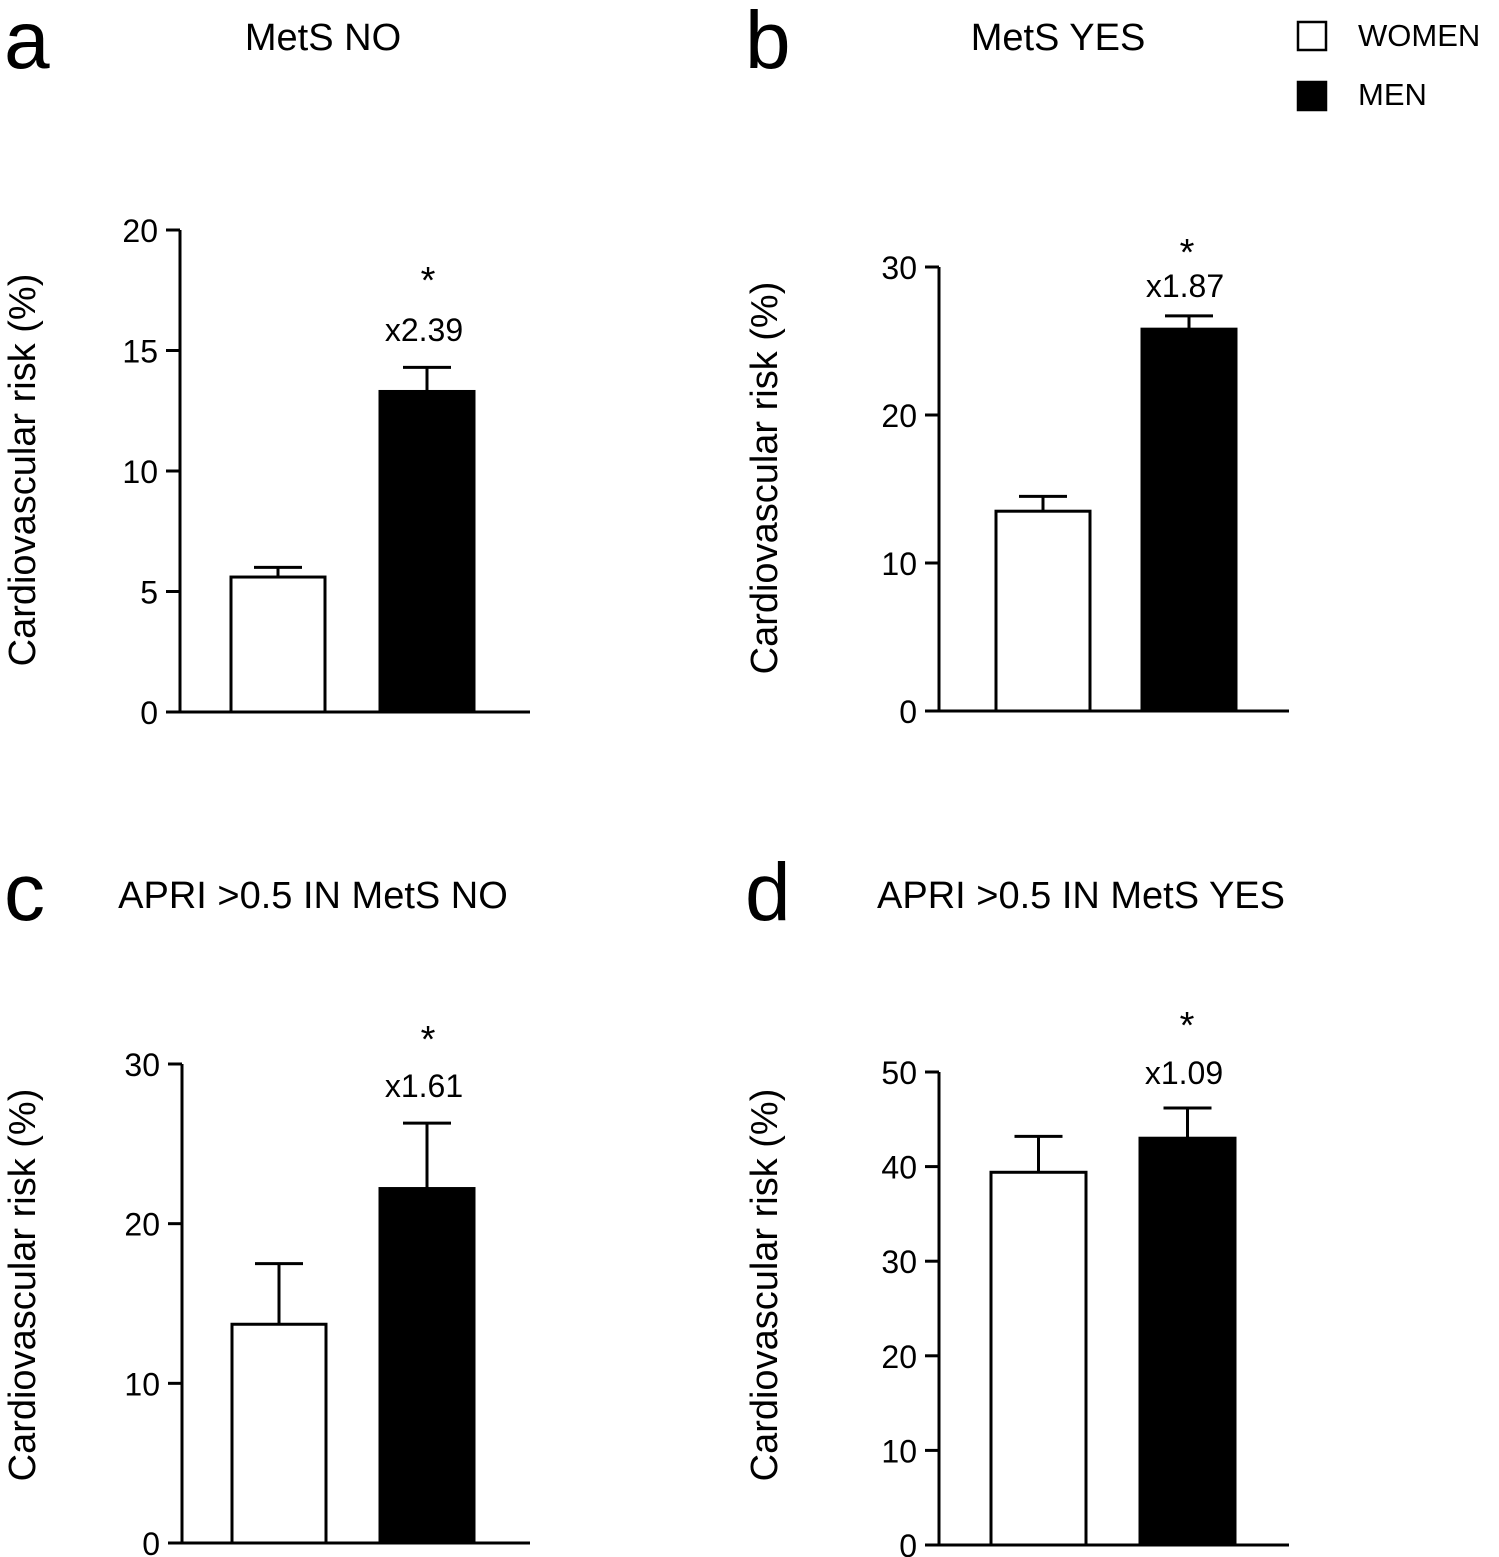  Describe the element at coordinates (1392, 94) in the screenshot. I see `legend-label-men: MEN` at that location.